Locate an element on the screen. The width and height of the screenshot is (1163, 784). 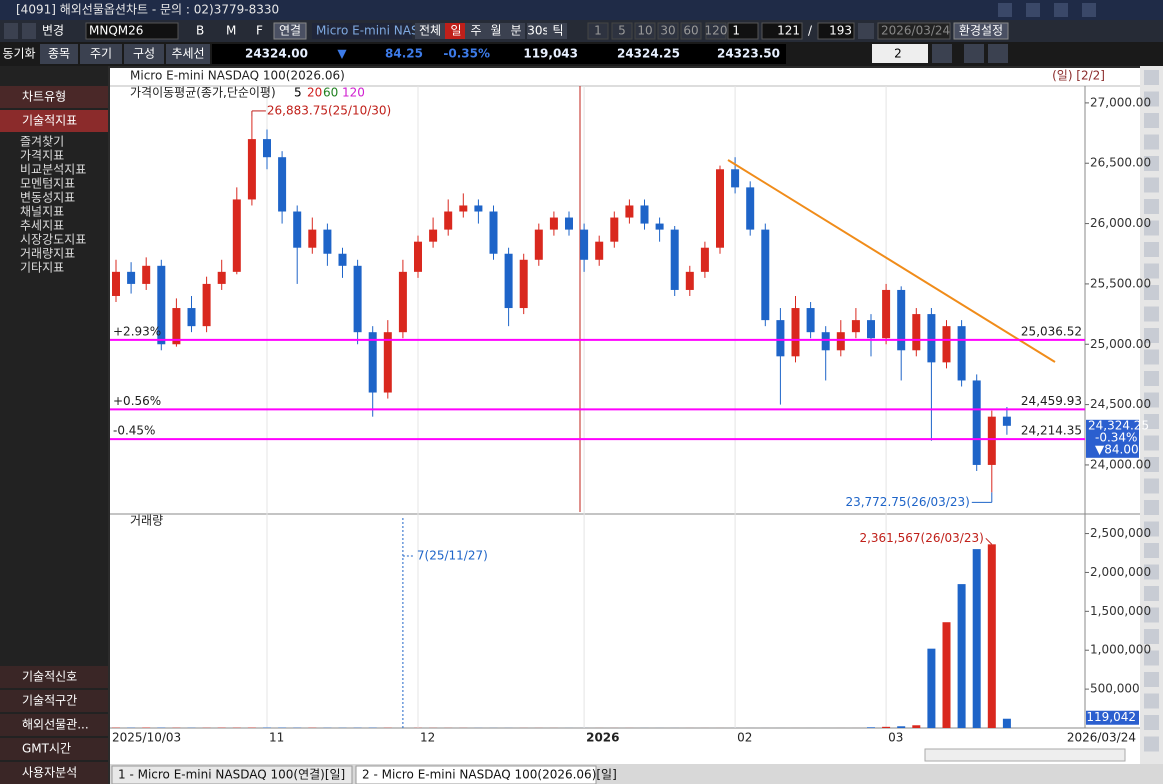
mode-select: 변경 is located at coordinates (53, 31).